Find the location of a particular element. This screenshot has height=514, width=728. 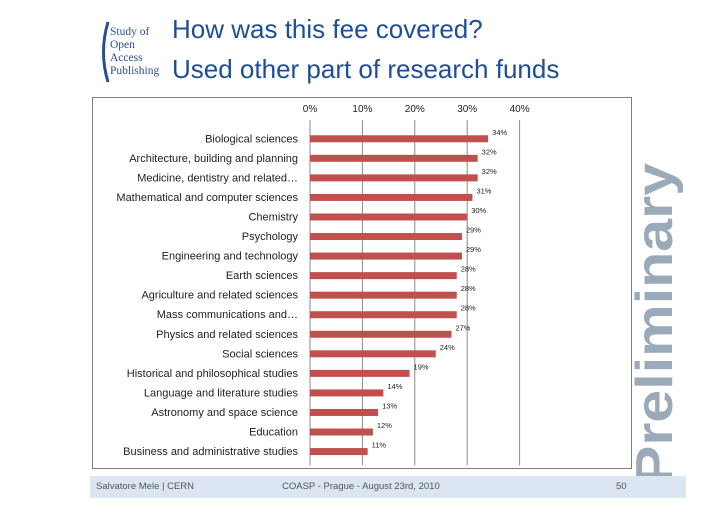

data-label: 13% is located at coordinates (389, 405).